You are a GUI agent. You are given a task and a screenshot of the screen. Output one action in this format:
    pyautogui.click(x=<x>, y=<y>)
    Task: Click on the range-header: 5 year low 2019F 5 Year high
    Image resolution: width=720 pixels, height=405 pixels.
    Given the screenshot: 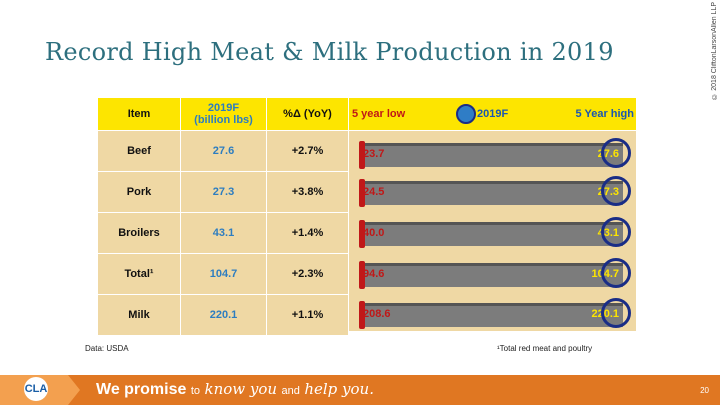 What is the action you would take?
    pyautogui.click(x=492, y=114)
    